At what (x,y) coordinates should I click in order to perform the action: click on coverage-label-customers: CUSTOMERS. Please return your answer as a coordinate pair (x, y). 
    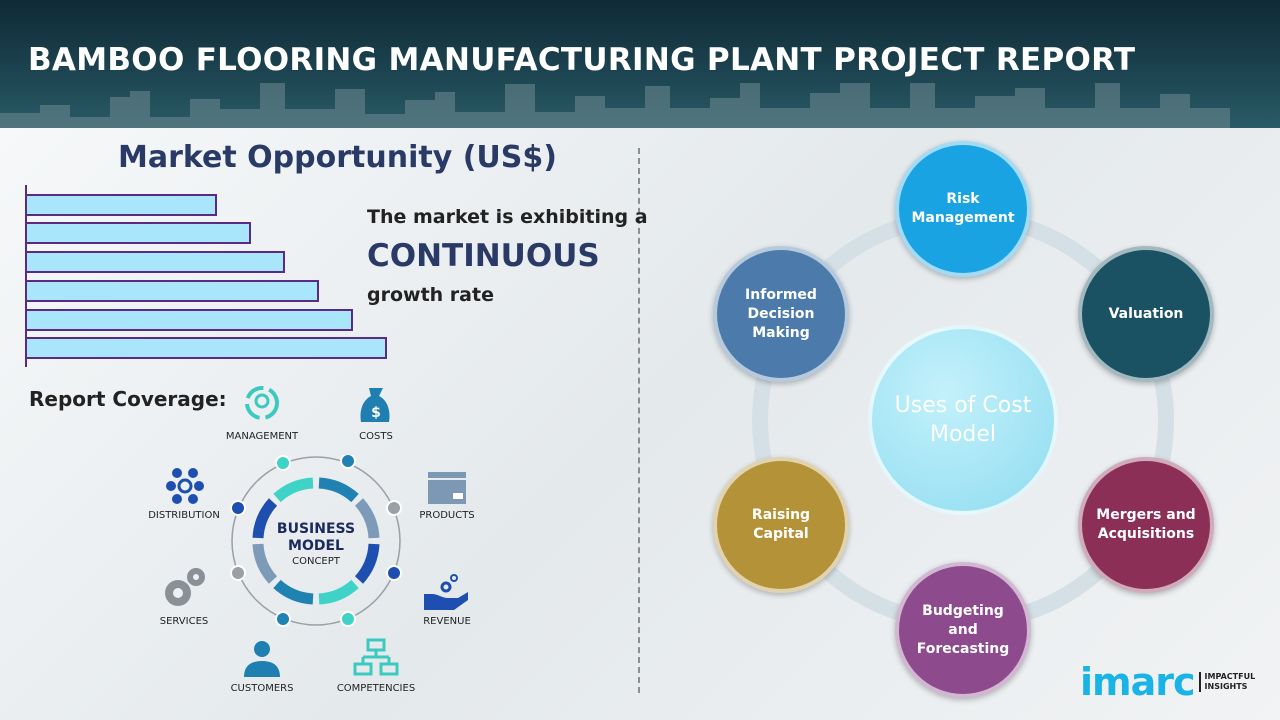
    Looking at the image, I should click on (262, 688).